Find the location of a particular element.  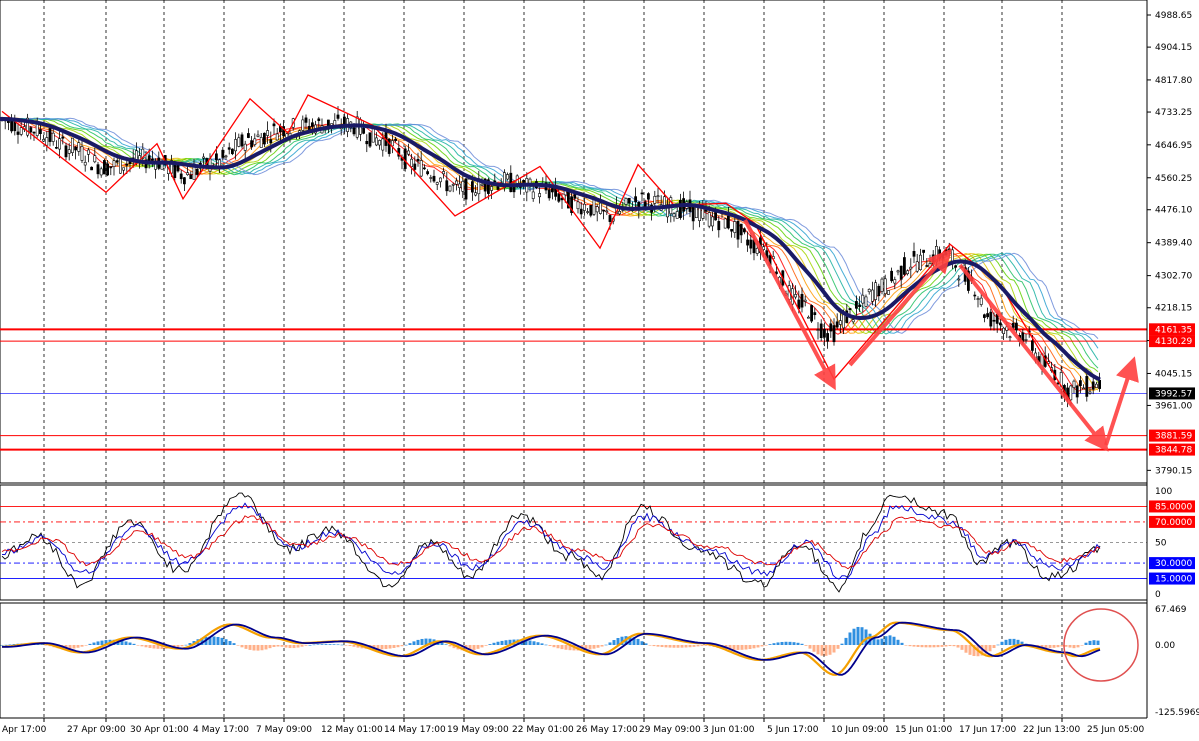

x-tick-label: 14 May 17:00 is located at coordinates (415, 730).